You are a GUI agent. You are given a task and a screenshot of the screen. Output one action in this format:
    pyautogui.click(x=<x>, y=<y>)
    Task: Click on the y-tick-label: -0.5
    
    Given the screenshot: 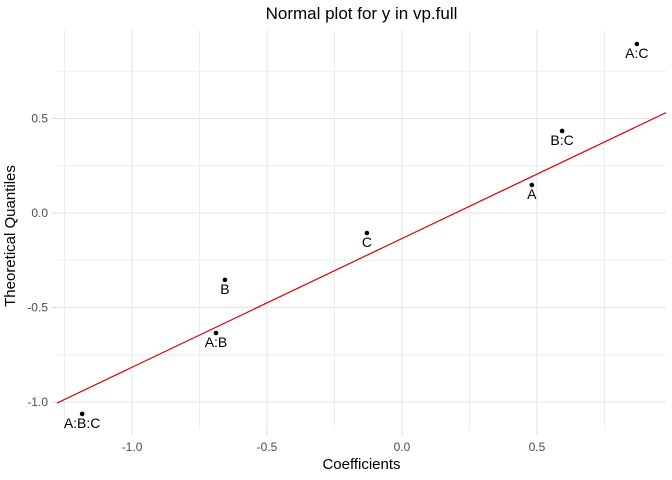 What is the action you would take?
    pyautogui.click(x=37, y=308)
    